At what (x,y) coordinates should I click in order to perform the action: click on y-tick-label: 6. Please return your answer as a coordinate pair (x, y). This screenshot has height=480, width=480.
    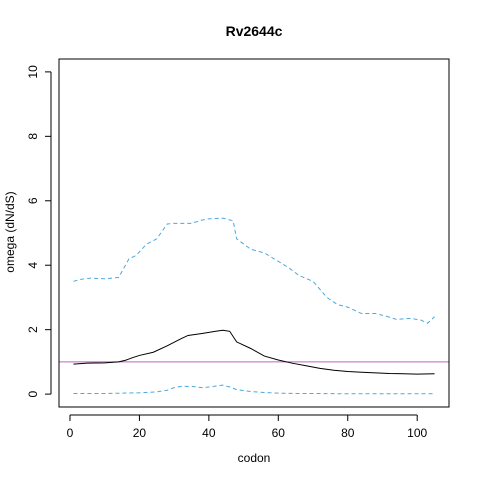
    Looking at the image, I should click on (33, 200).